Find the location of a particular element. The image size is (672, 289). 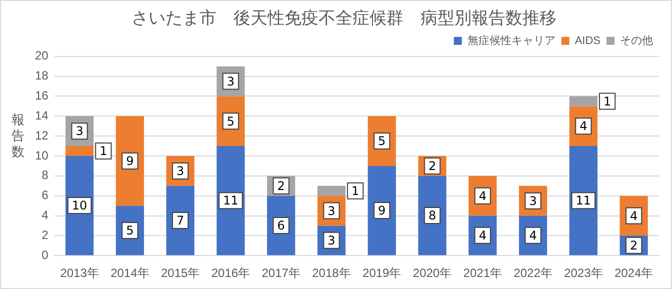

x-tick-label: 2015年 is located at coordinates (180, 273).